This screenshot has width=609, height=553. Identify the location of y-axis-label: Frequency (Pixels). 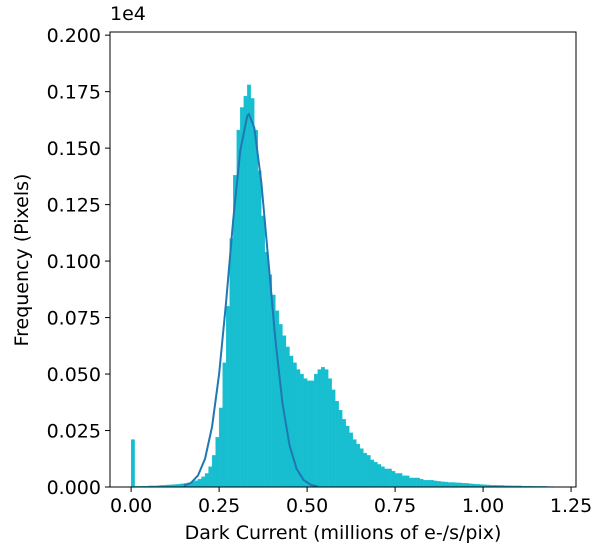
(22, 260).